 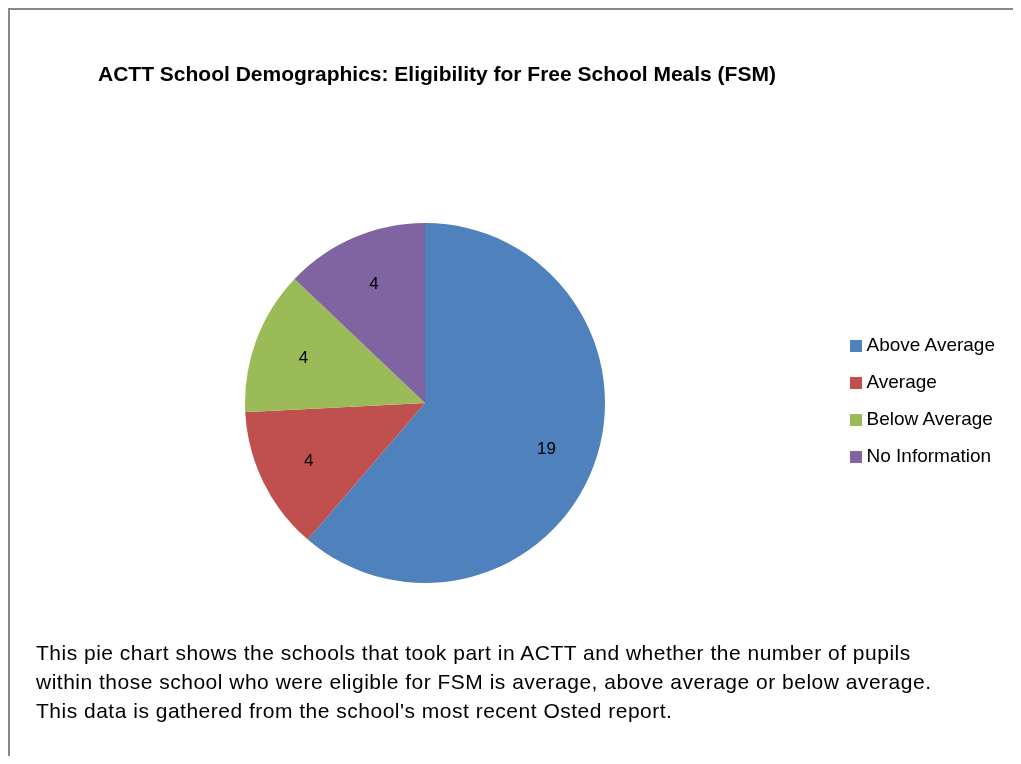 What do you see at coordinates (929, 418) in the screenshot?
I see `legend-label: Below Average` at bounding box center [929, 418].